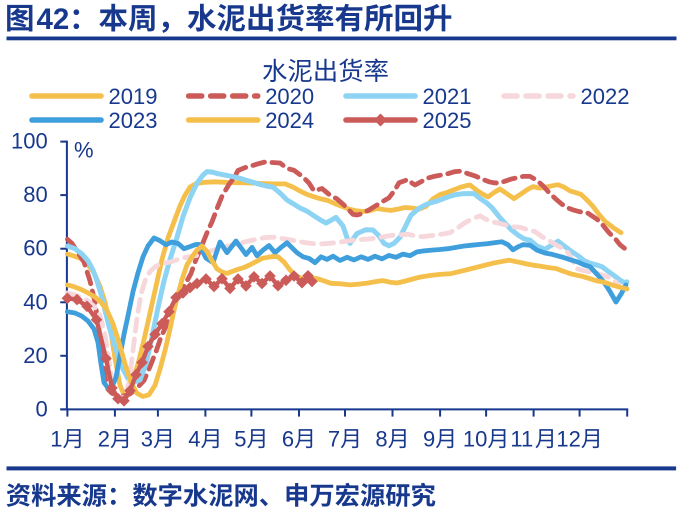 Image resolution: width=694 pixels, height=524 pixels. Describe the element at coordinates (35, 194) in the screenshot. I see `svg-text: 80` at that location.